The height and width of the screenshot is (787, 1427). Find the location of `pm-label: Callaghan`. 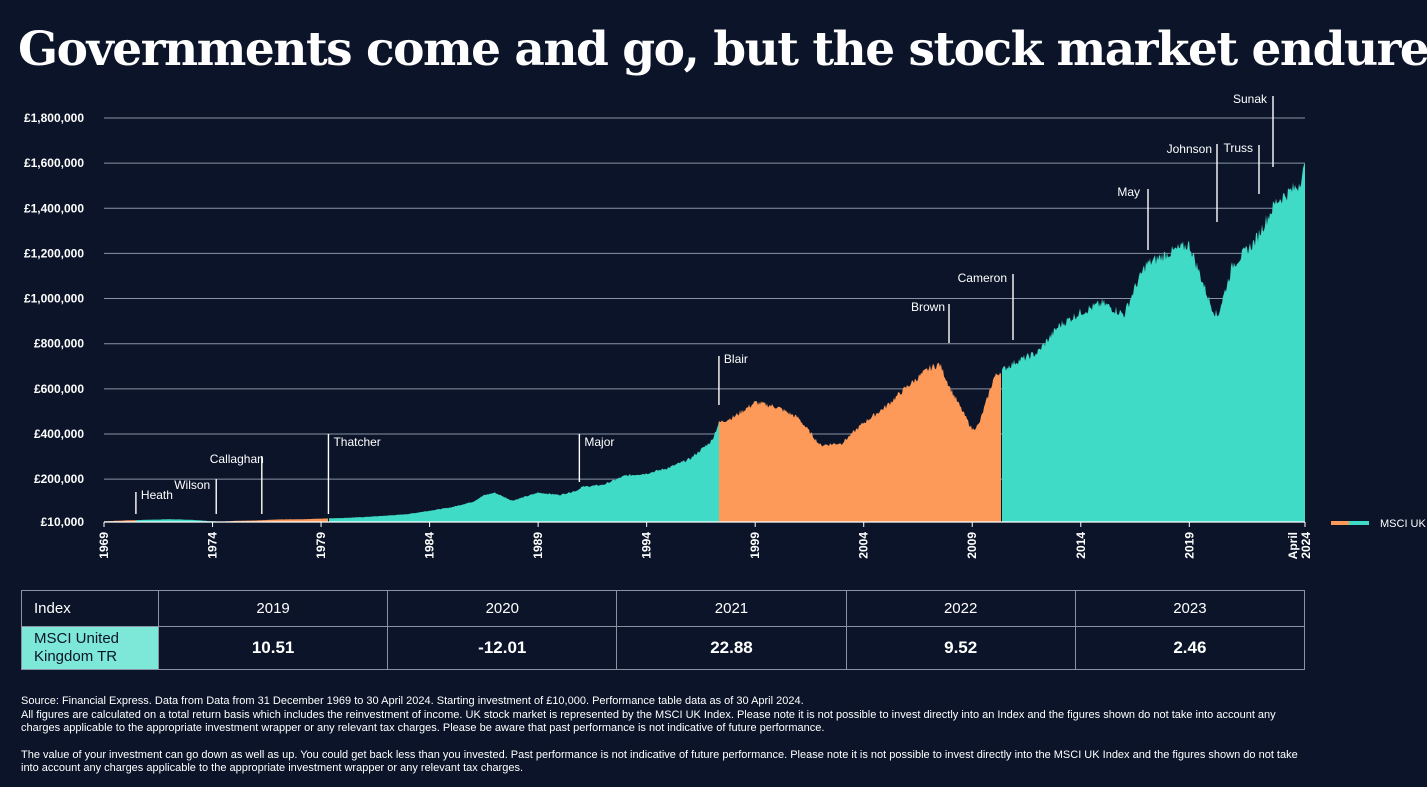

pm-label: Callaghan is located at coordinates (237, 459).